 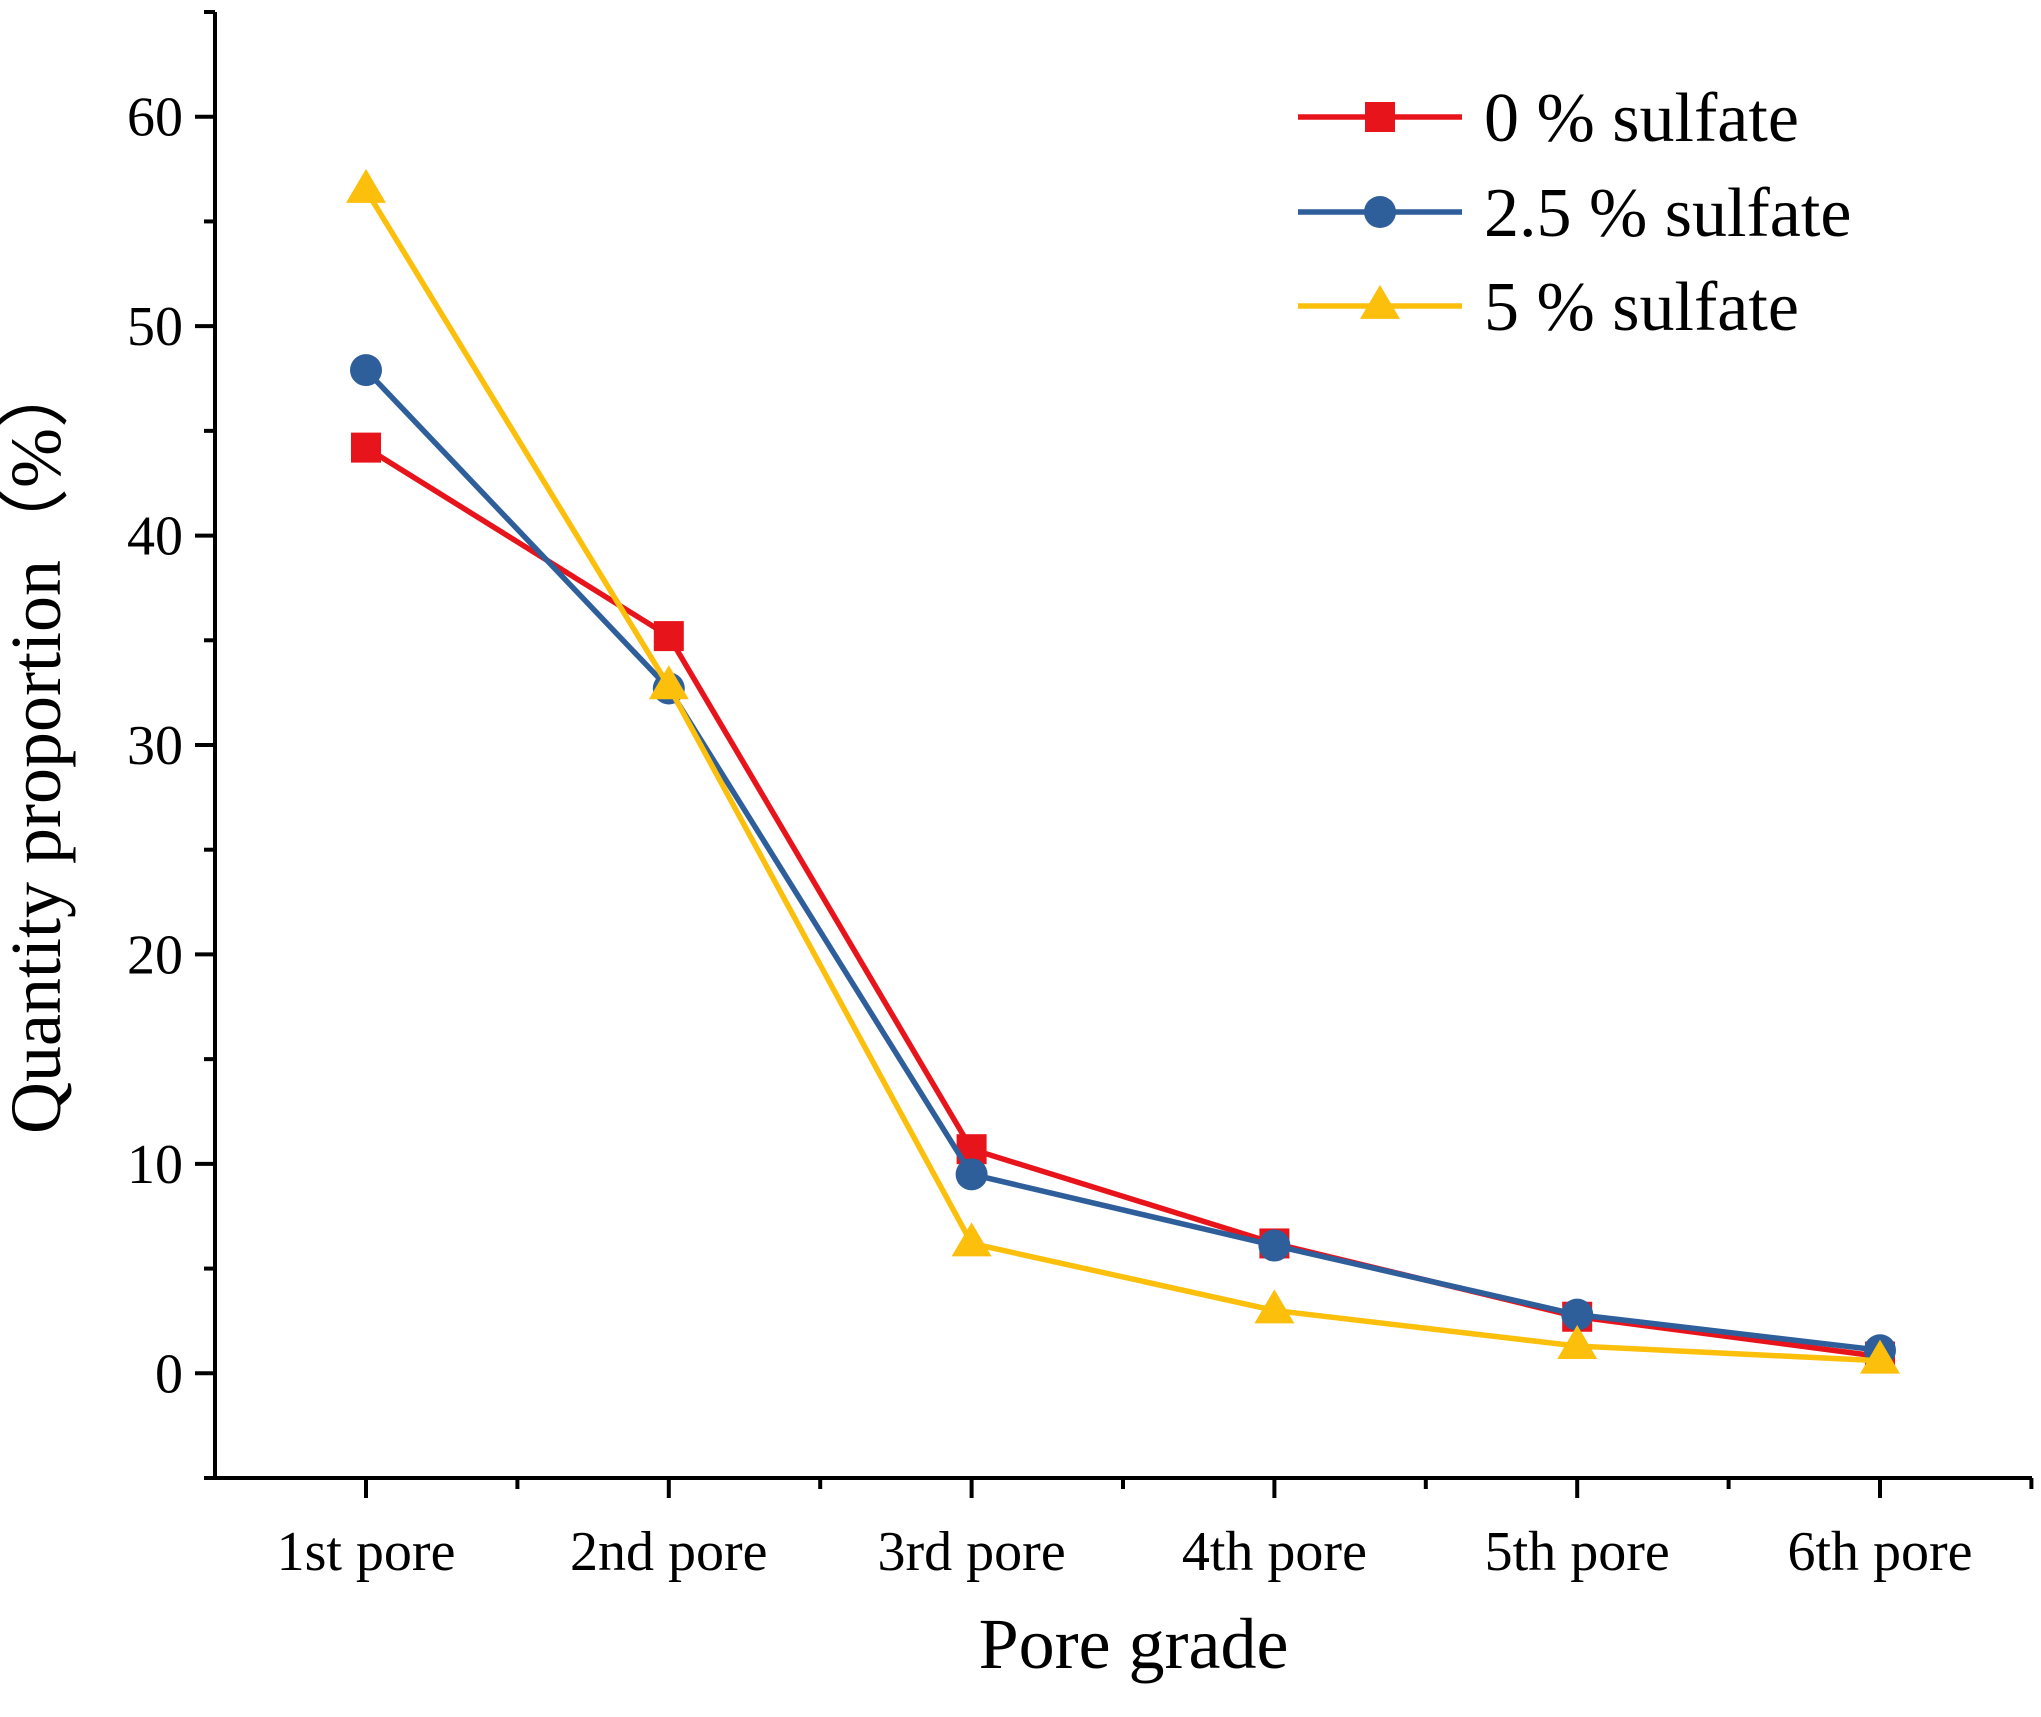 What do you see at coordinates (1274, 1552) in the screenshot?
I see `x-tick-label: 4th pore` at bounding box center [1274, 1552].